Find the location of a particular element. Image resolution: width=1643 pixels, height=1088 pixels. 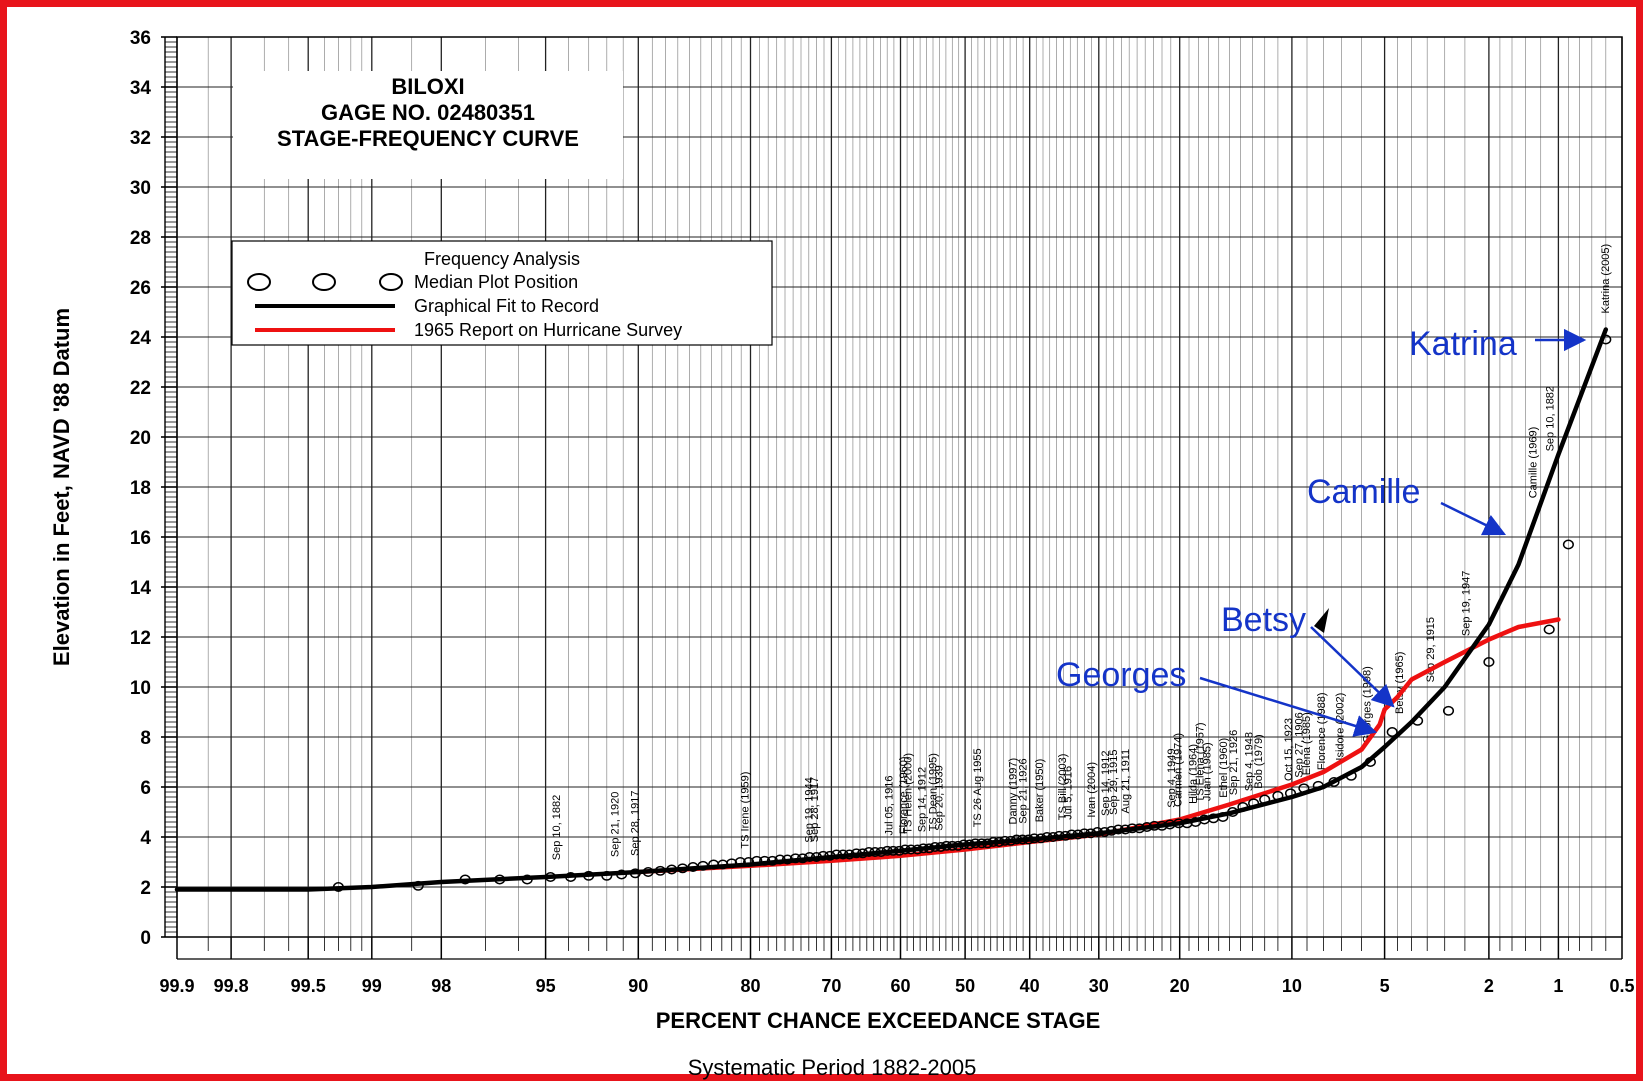

storm-label: Hilda (1964) is located at coordinates (1194, 774).